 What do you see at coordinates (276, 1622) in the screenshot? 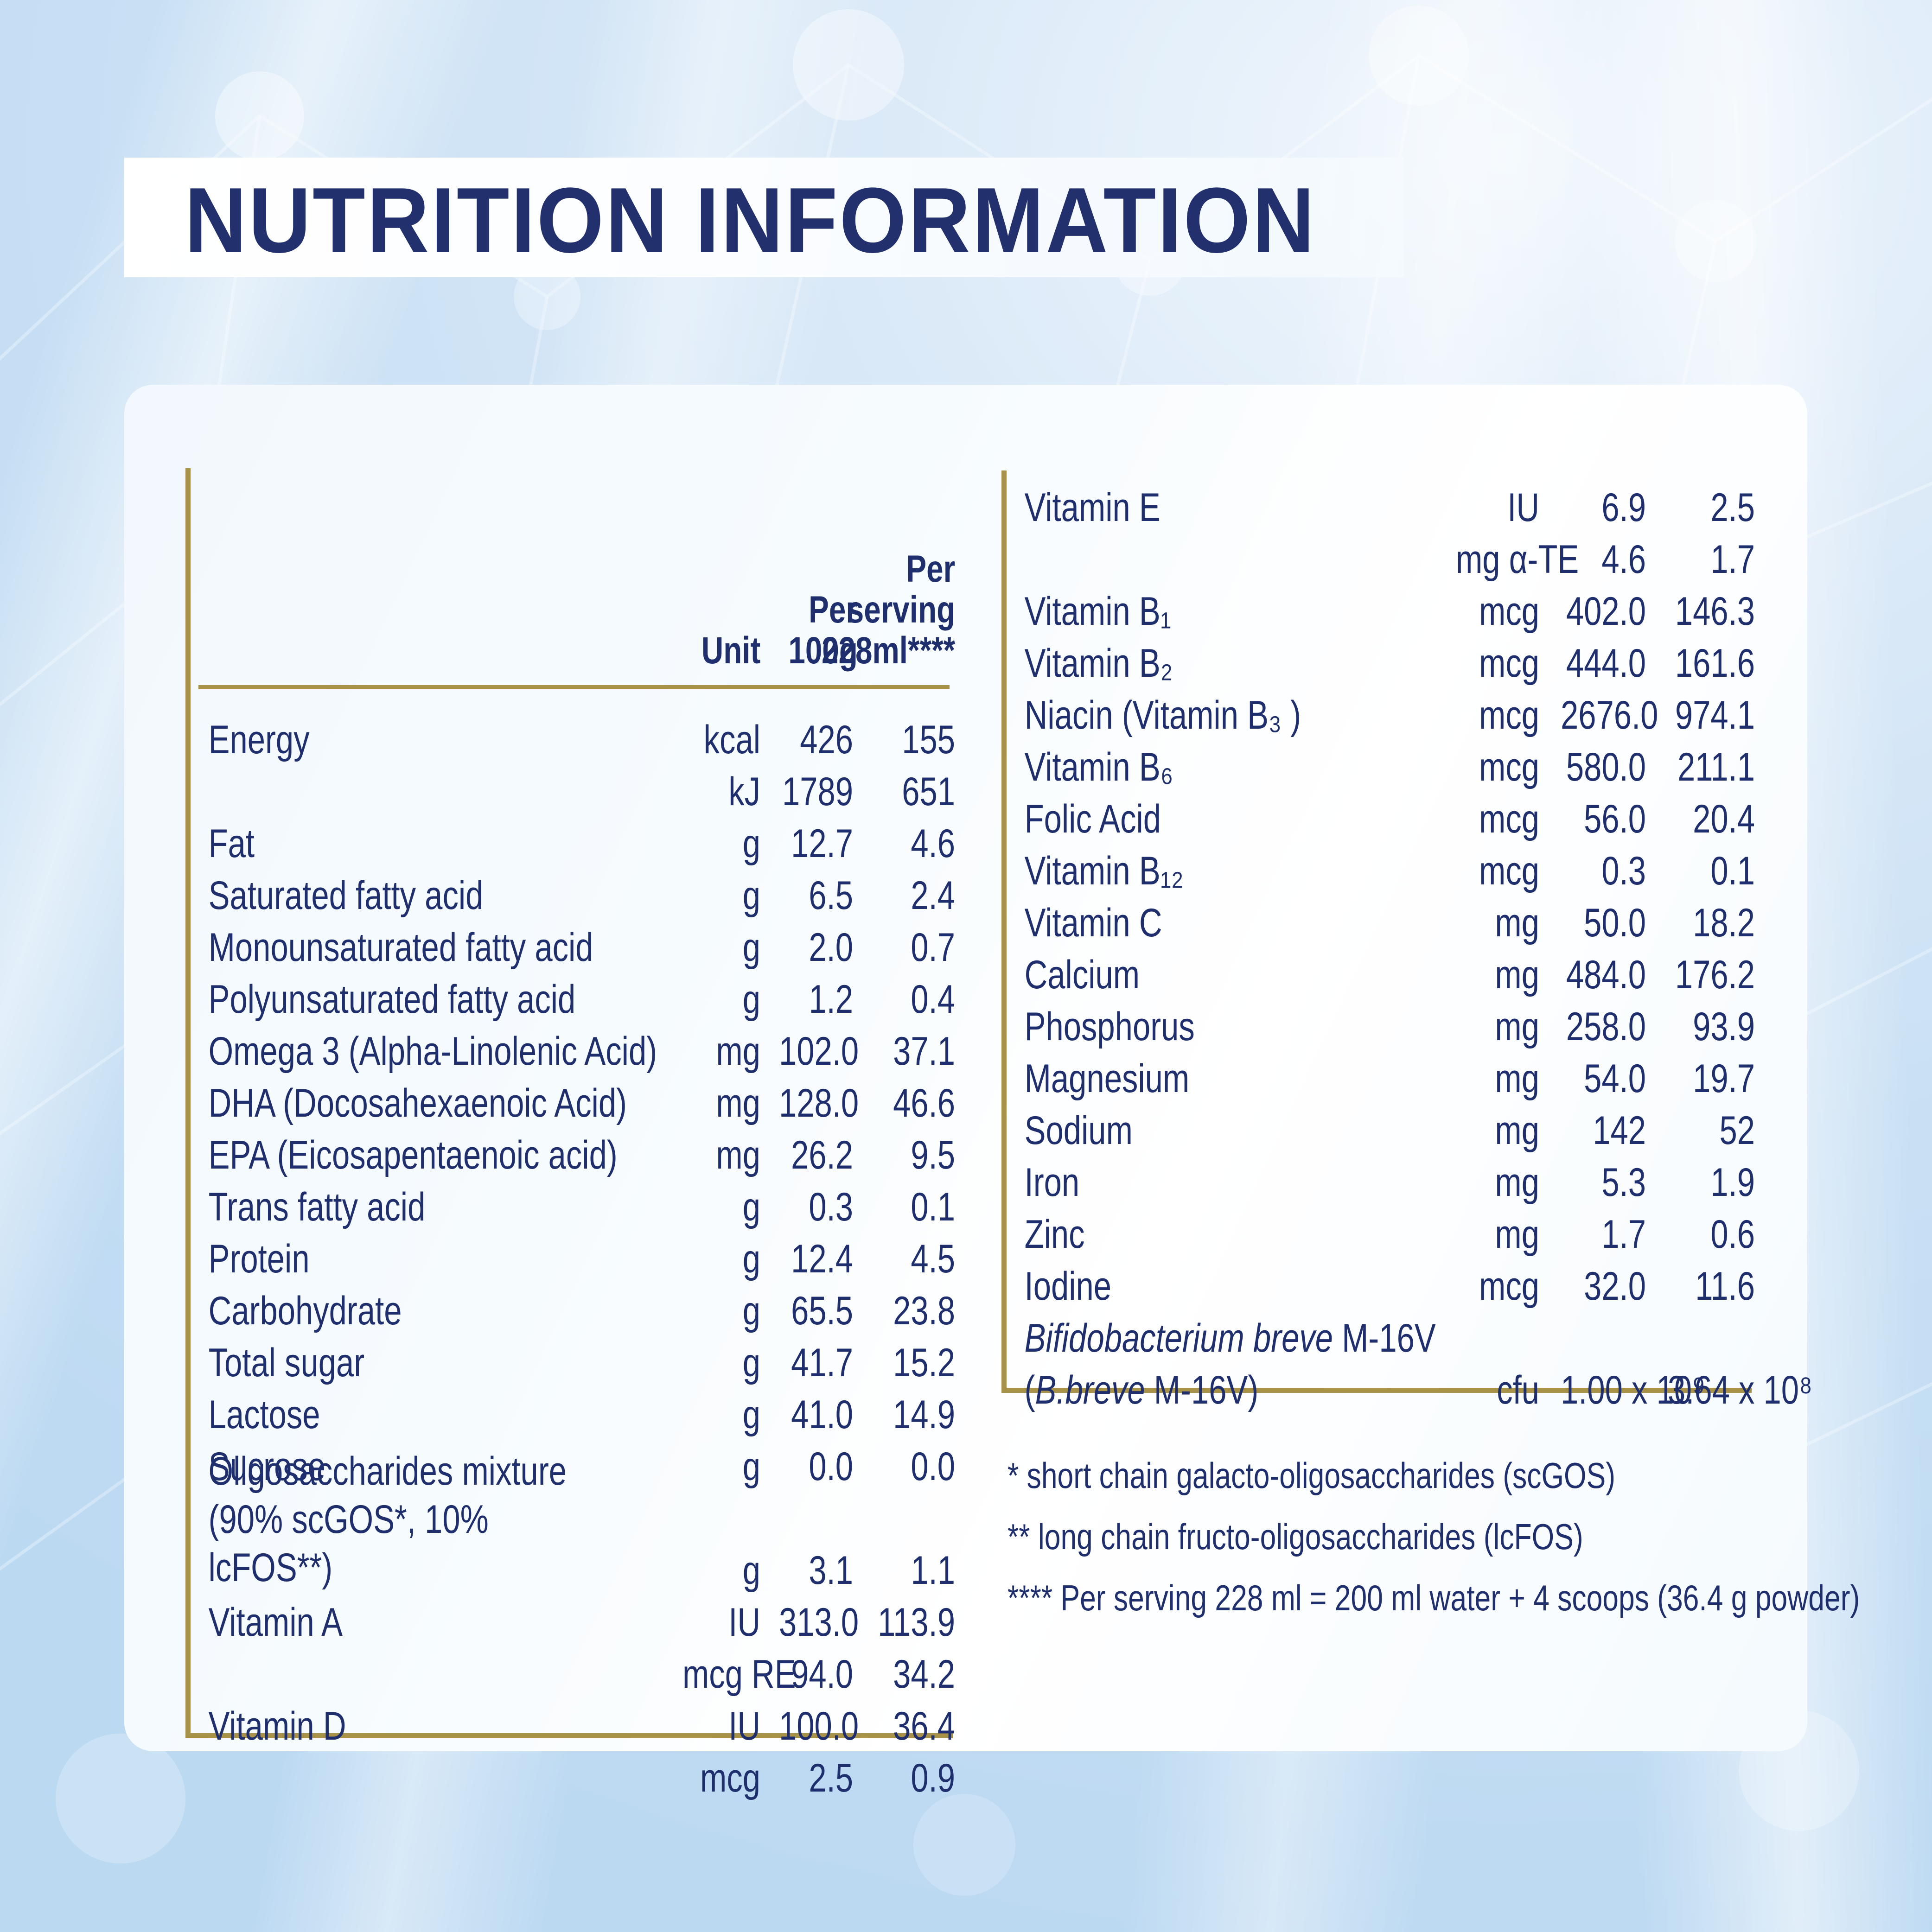
I see `row-label: Vitamin A` at bounding box center [276, 1622].